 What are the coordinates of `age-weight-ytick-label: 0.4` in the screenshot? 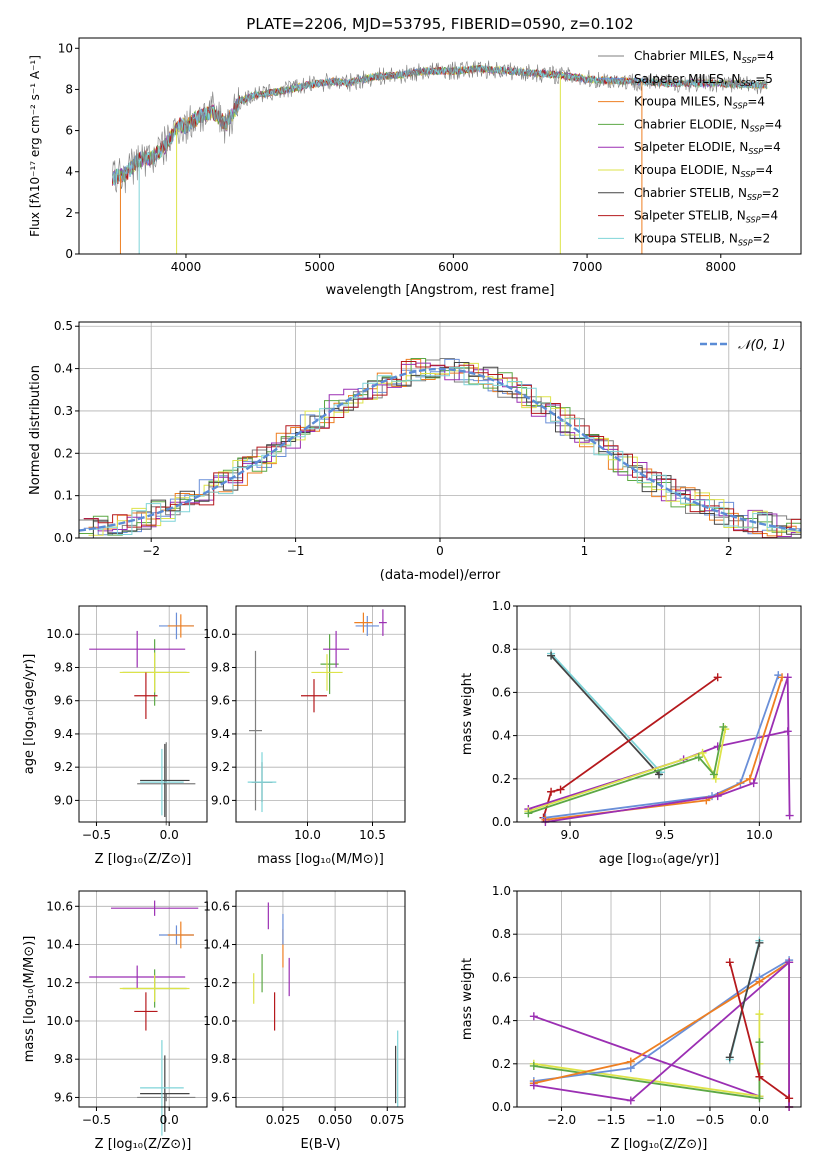 It's located at (501, 736).